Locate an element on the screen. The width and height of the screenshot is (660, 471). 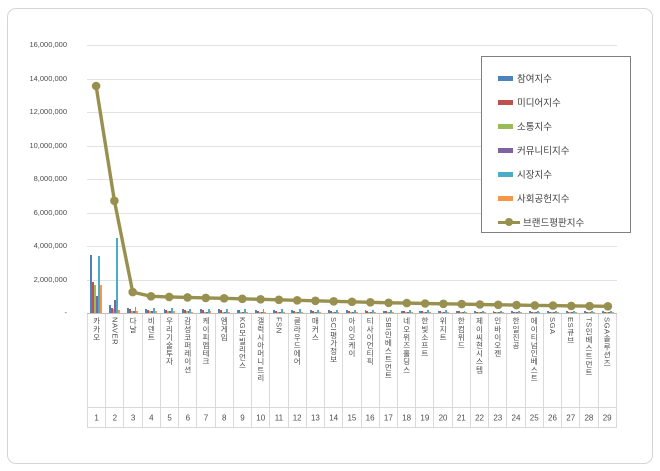
category-number-cell: 8 is located at coordinates (225, 417).